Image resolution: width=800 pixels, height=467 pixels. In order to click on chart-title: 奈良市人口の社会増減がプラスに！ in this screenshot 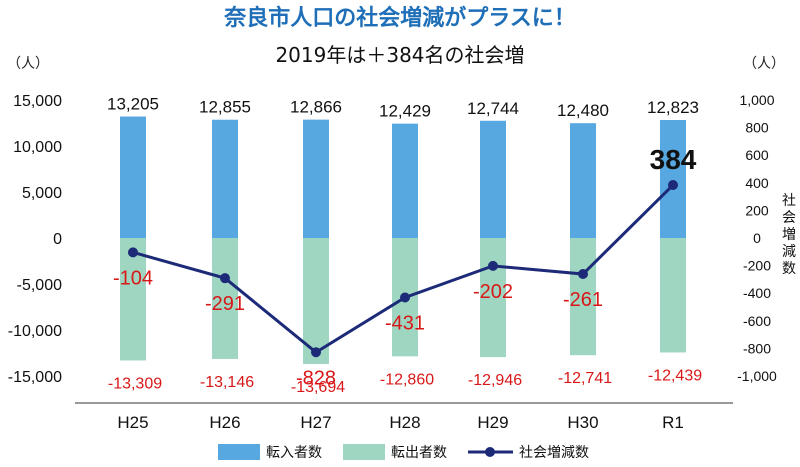, I will do `click(399, 18)`.